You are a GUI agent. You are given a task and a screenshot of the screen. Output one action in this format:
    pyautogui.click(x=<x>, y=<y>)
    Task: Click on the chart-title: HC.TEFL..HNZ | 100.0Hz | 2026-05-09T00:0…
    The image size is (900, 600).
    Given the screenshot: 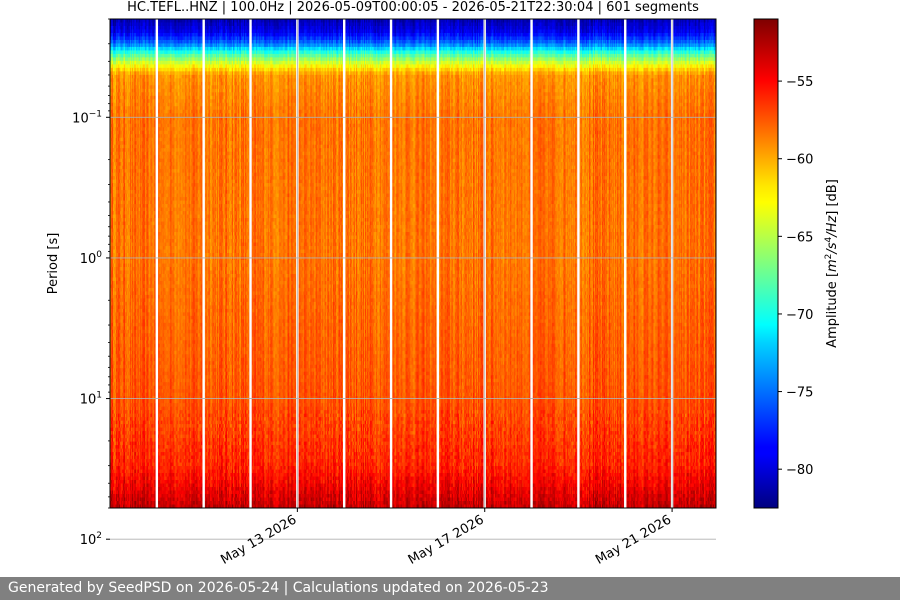 What is the action you would take?
    pyautogui.click(x=413, y=7)
    